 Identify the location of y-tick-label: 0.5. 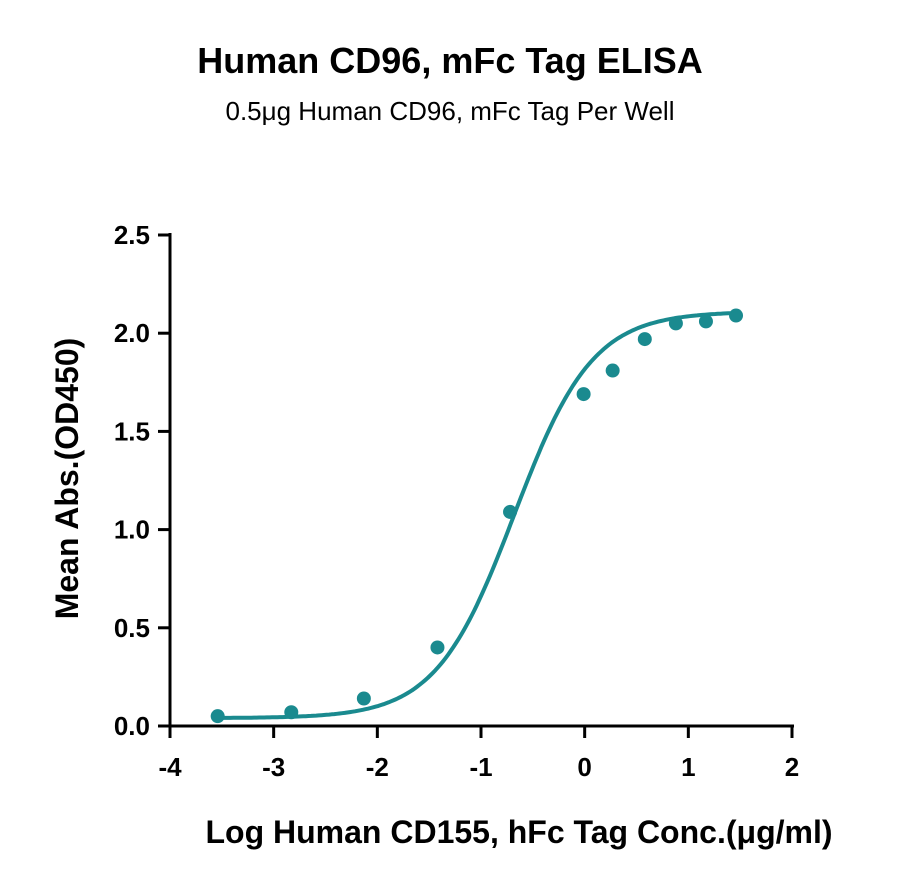
(132, 628).